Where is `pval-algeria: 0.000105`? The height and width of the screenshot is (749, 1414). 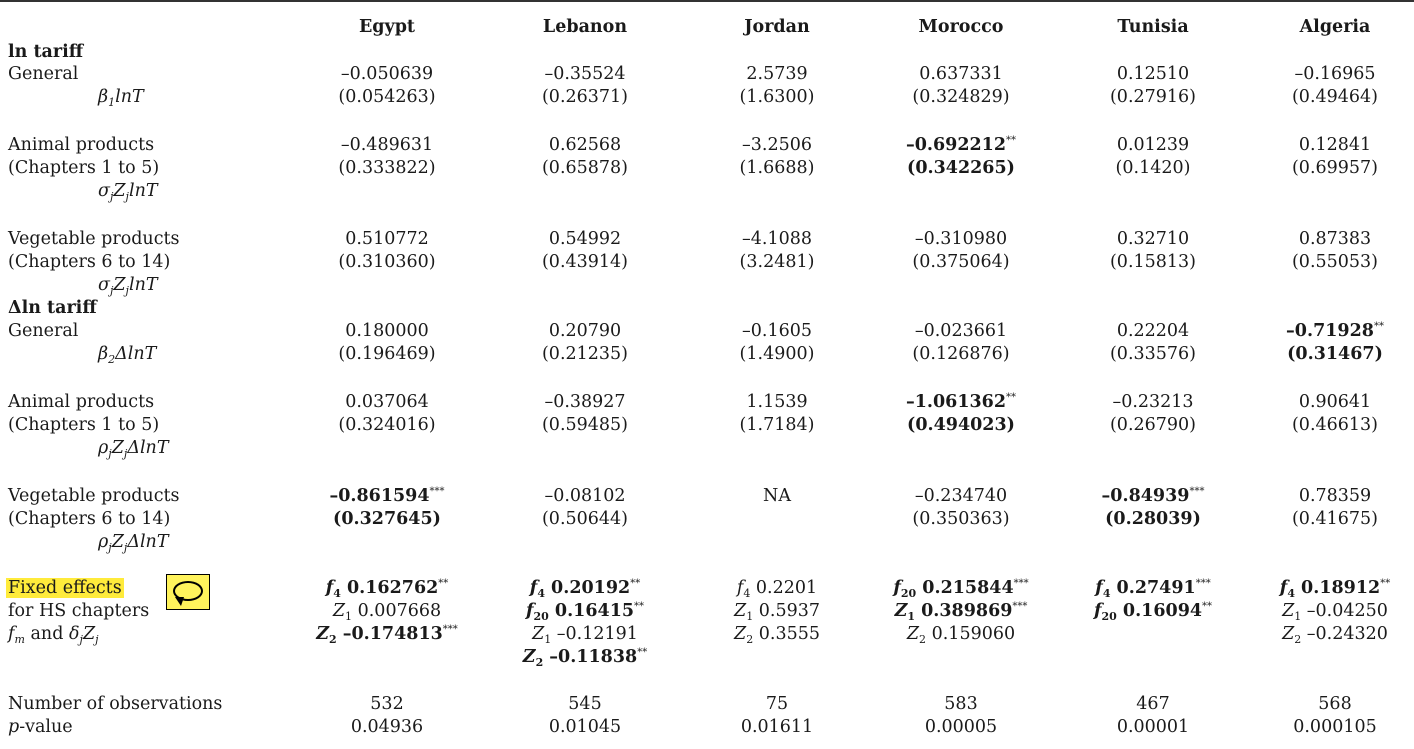 pval-algeria: 0.000105 is located at coordinates (1335, 727).